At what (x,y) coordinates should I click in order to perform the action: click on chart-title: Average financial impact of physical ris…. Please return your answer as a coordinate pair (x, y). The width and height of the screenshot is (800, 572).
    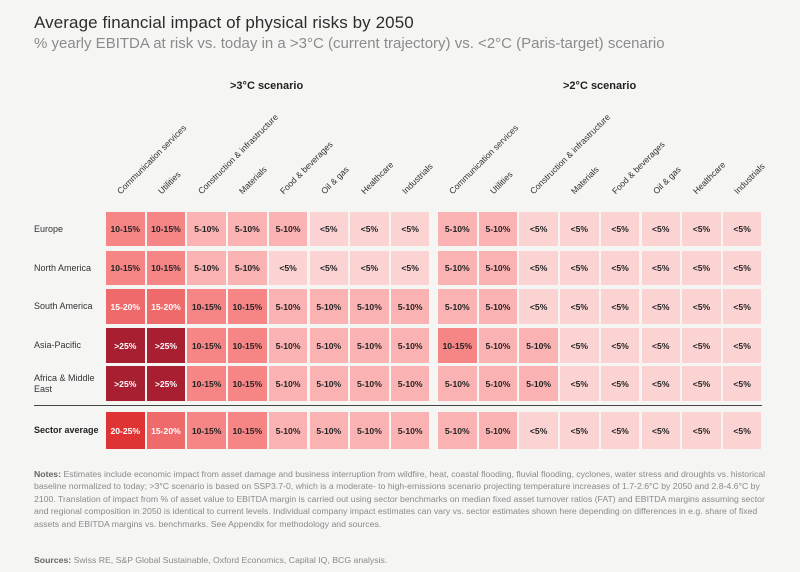
    Looking at the image, I should click on (224, 22).